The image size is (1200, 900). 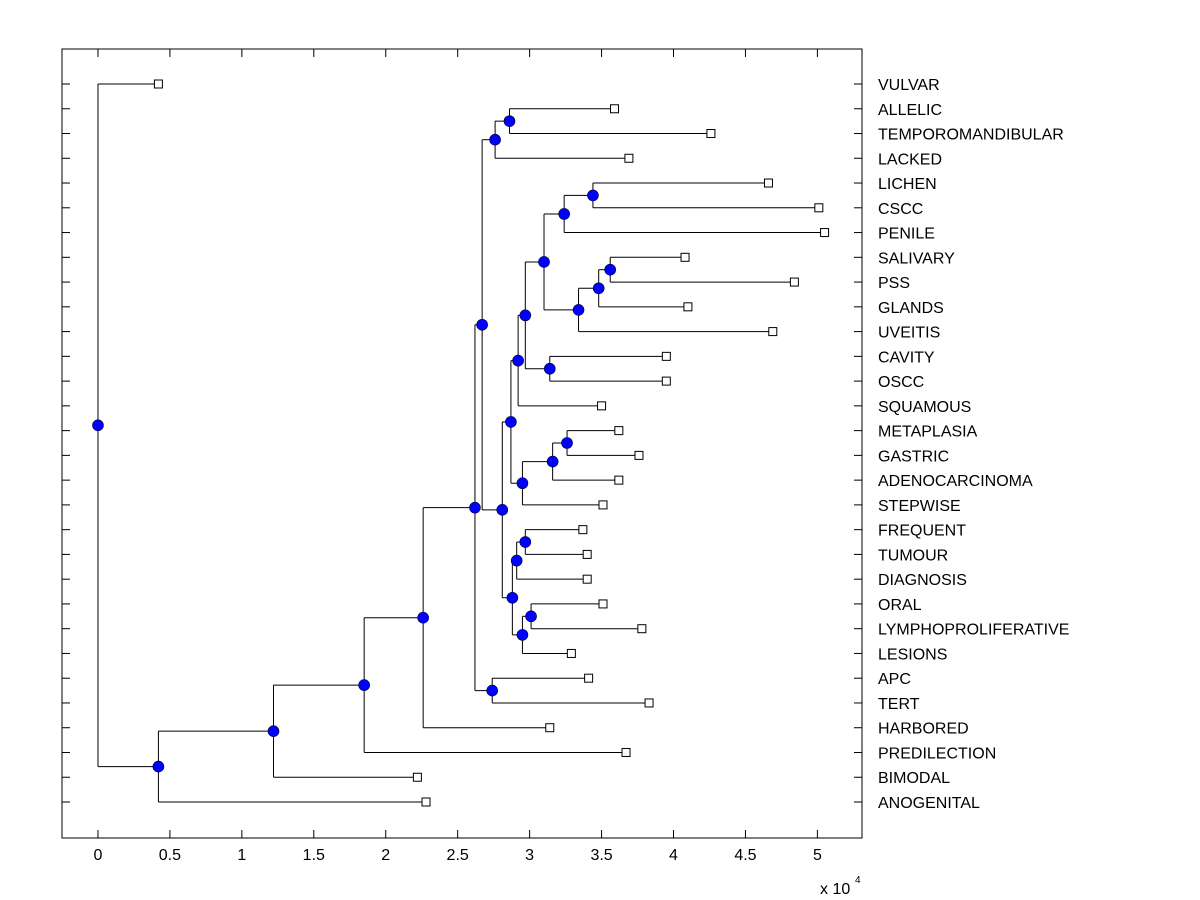 What do you see at coordinates (901, 382) in the screenshot?
I see `leaf-label: OSCC` at bounding box center [901, 382].